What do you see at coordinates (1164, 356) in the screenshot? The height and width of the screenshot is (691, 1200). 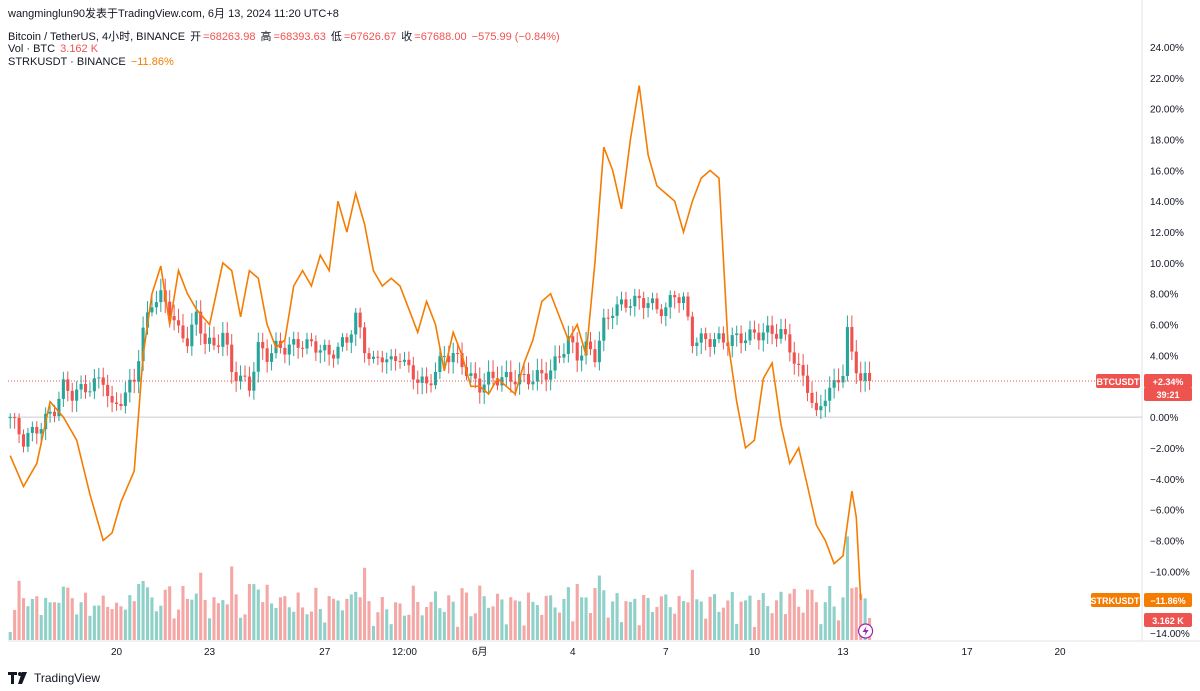 I see `y-tick-label: 4.00%` at bounding box center [1164, 356].